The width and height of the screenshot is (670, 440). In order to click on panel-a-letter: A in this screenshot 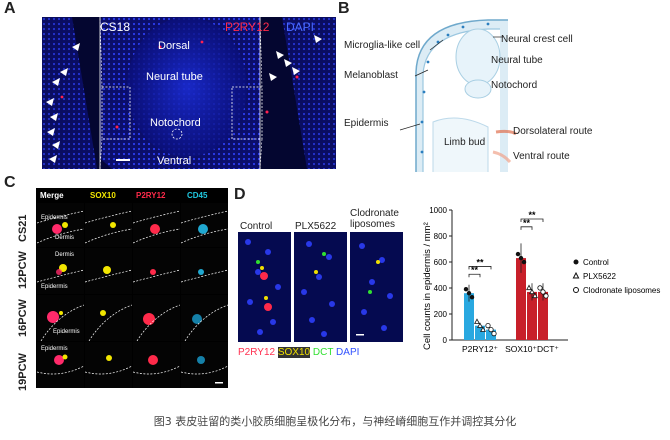, I will do `click(10, 8)`.